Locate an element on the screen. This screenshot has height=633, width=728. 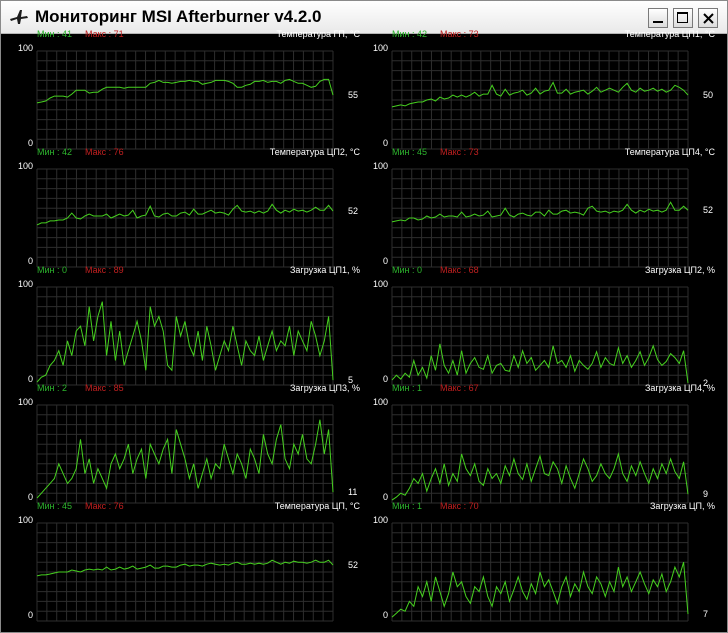
graph-panel: Мин : 0 Макс : 89 Загрузка ЦП1, % 100 0 5 is located at coordinates (187, 325).